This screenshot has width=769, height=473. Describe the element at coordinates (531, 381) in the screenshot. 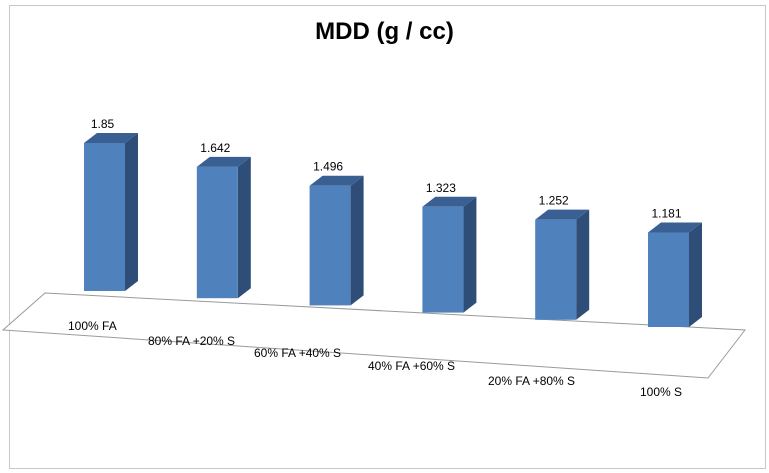

I see `category-label: 20% FA +80% S` at that location.